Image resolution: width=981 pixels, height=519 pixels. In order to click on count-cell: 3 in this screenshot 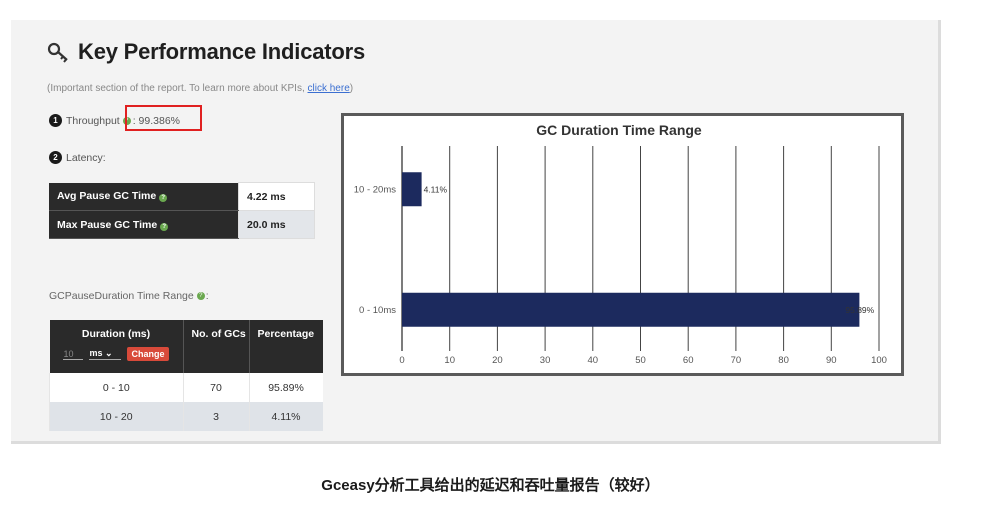, I will do `click(215, 416)`.